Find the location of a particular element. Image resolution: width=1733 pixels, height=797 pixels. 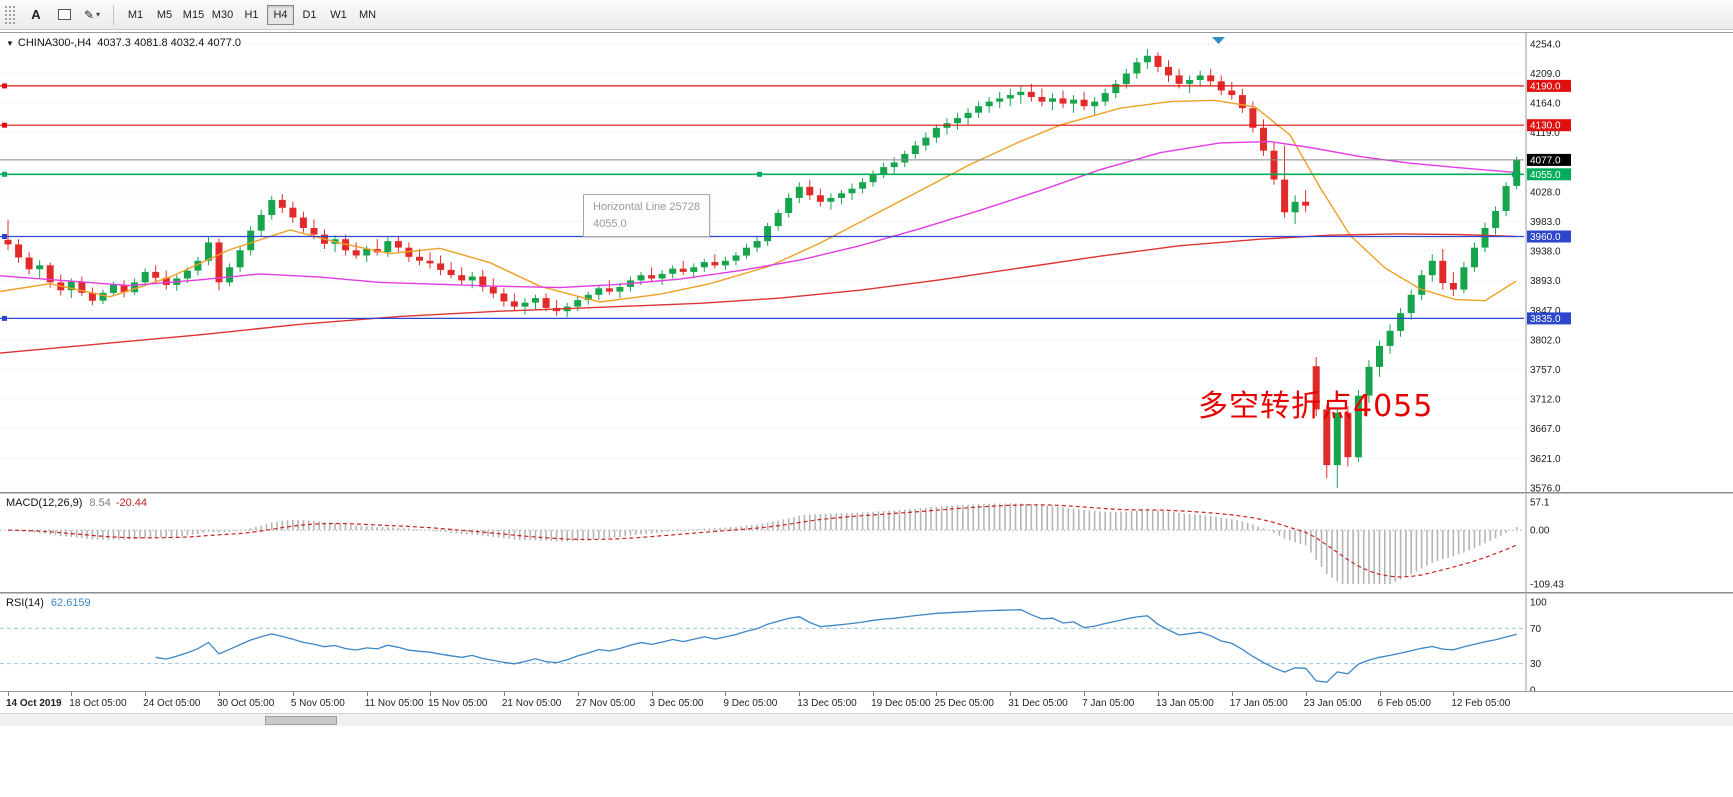

chart-title: ▼ CHINA300-,H4 4037.3 4081.8 4032.4 4077.0 is located at coordinates (123, 43).